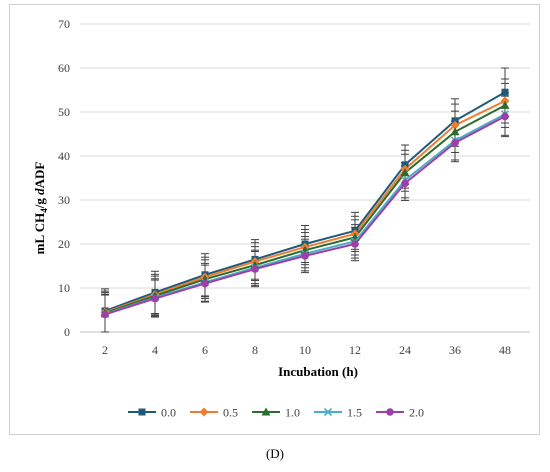  What do you see at coordinates (318, 371) in the screenshot?
I see `x-axis-label: Incubation (h)` at bounding box center [318, 371].